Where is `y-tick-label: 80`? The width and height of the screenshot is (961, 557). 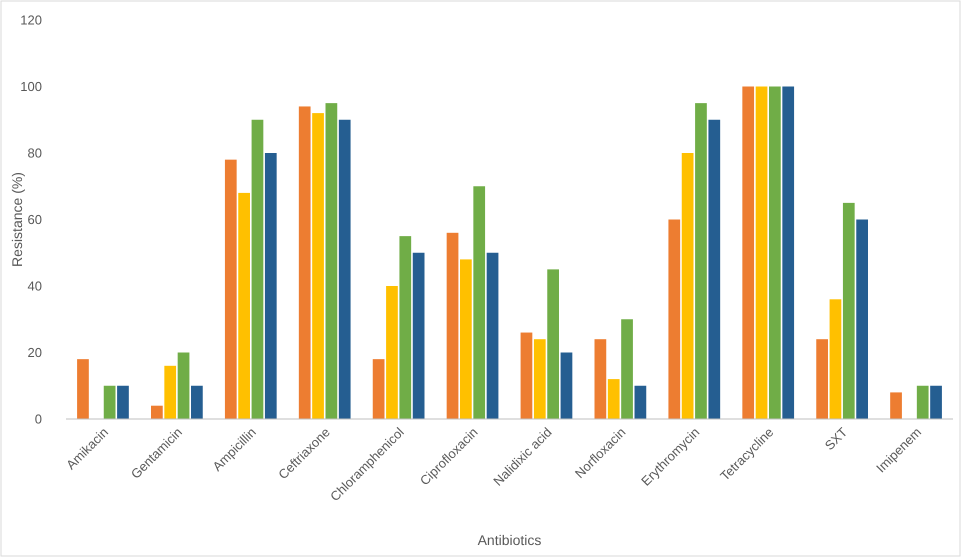
y-tick-label: 80 is located at coordinates (35, 153).